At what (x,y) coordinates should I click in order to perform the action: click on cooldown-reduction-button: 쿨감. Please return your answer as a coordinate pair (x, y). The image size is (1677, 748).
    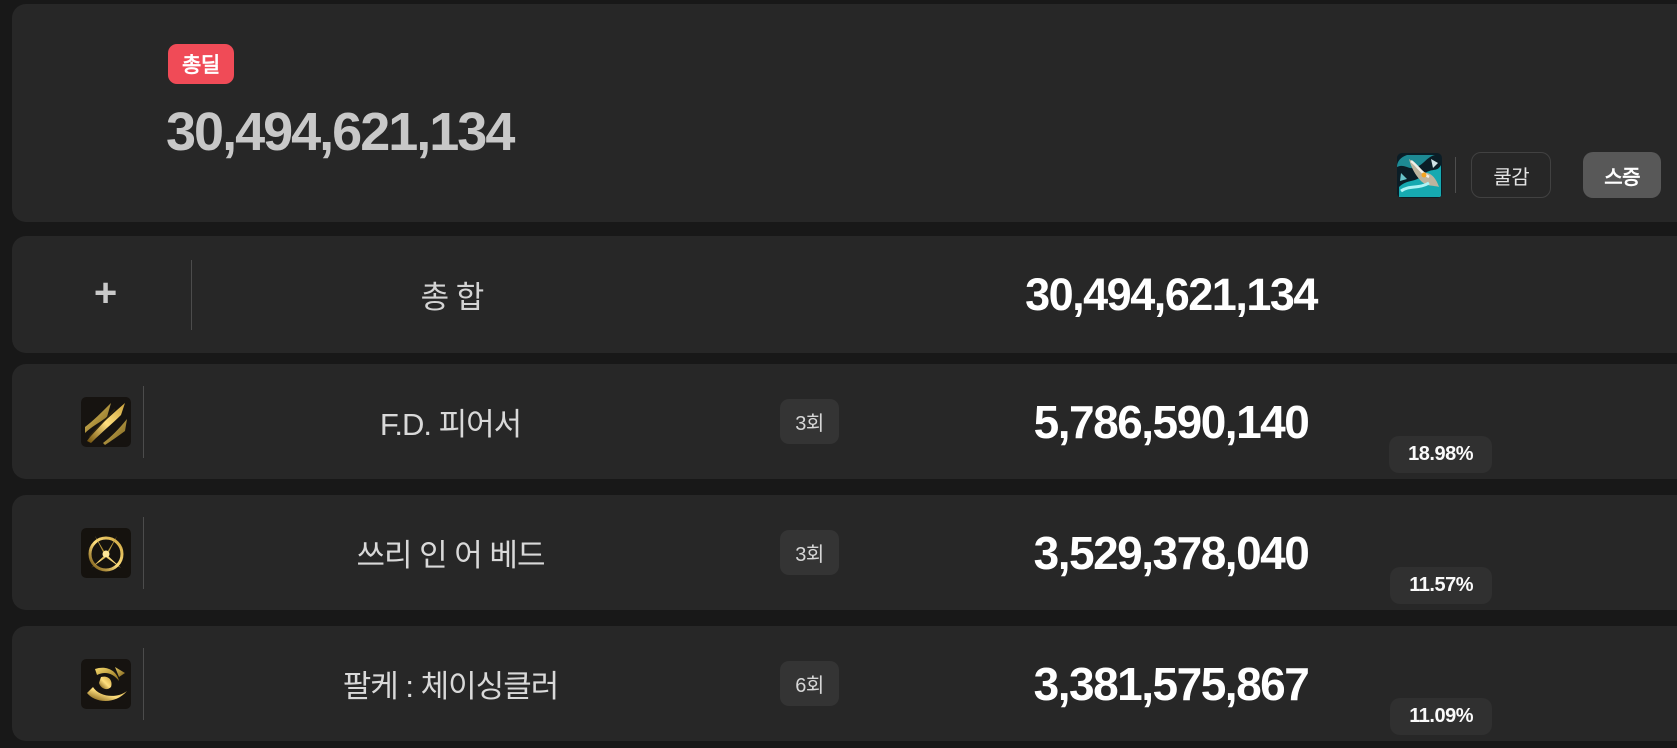
    Looking at the image, I should click on (1511, 175).